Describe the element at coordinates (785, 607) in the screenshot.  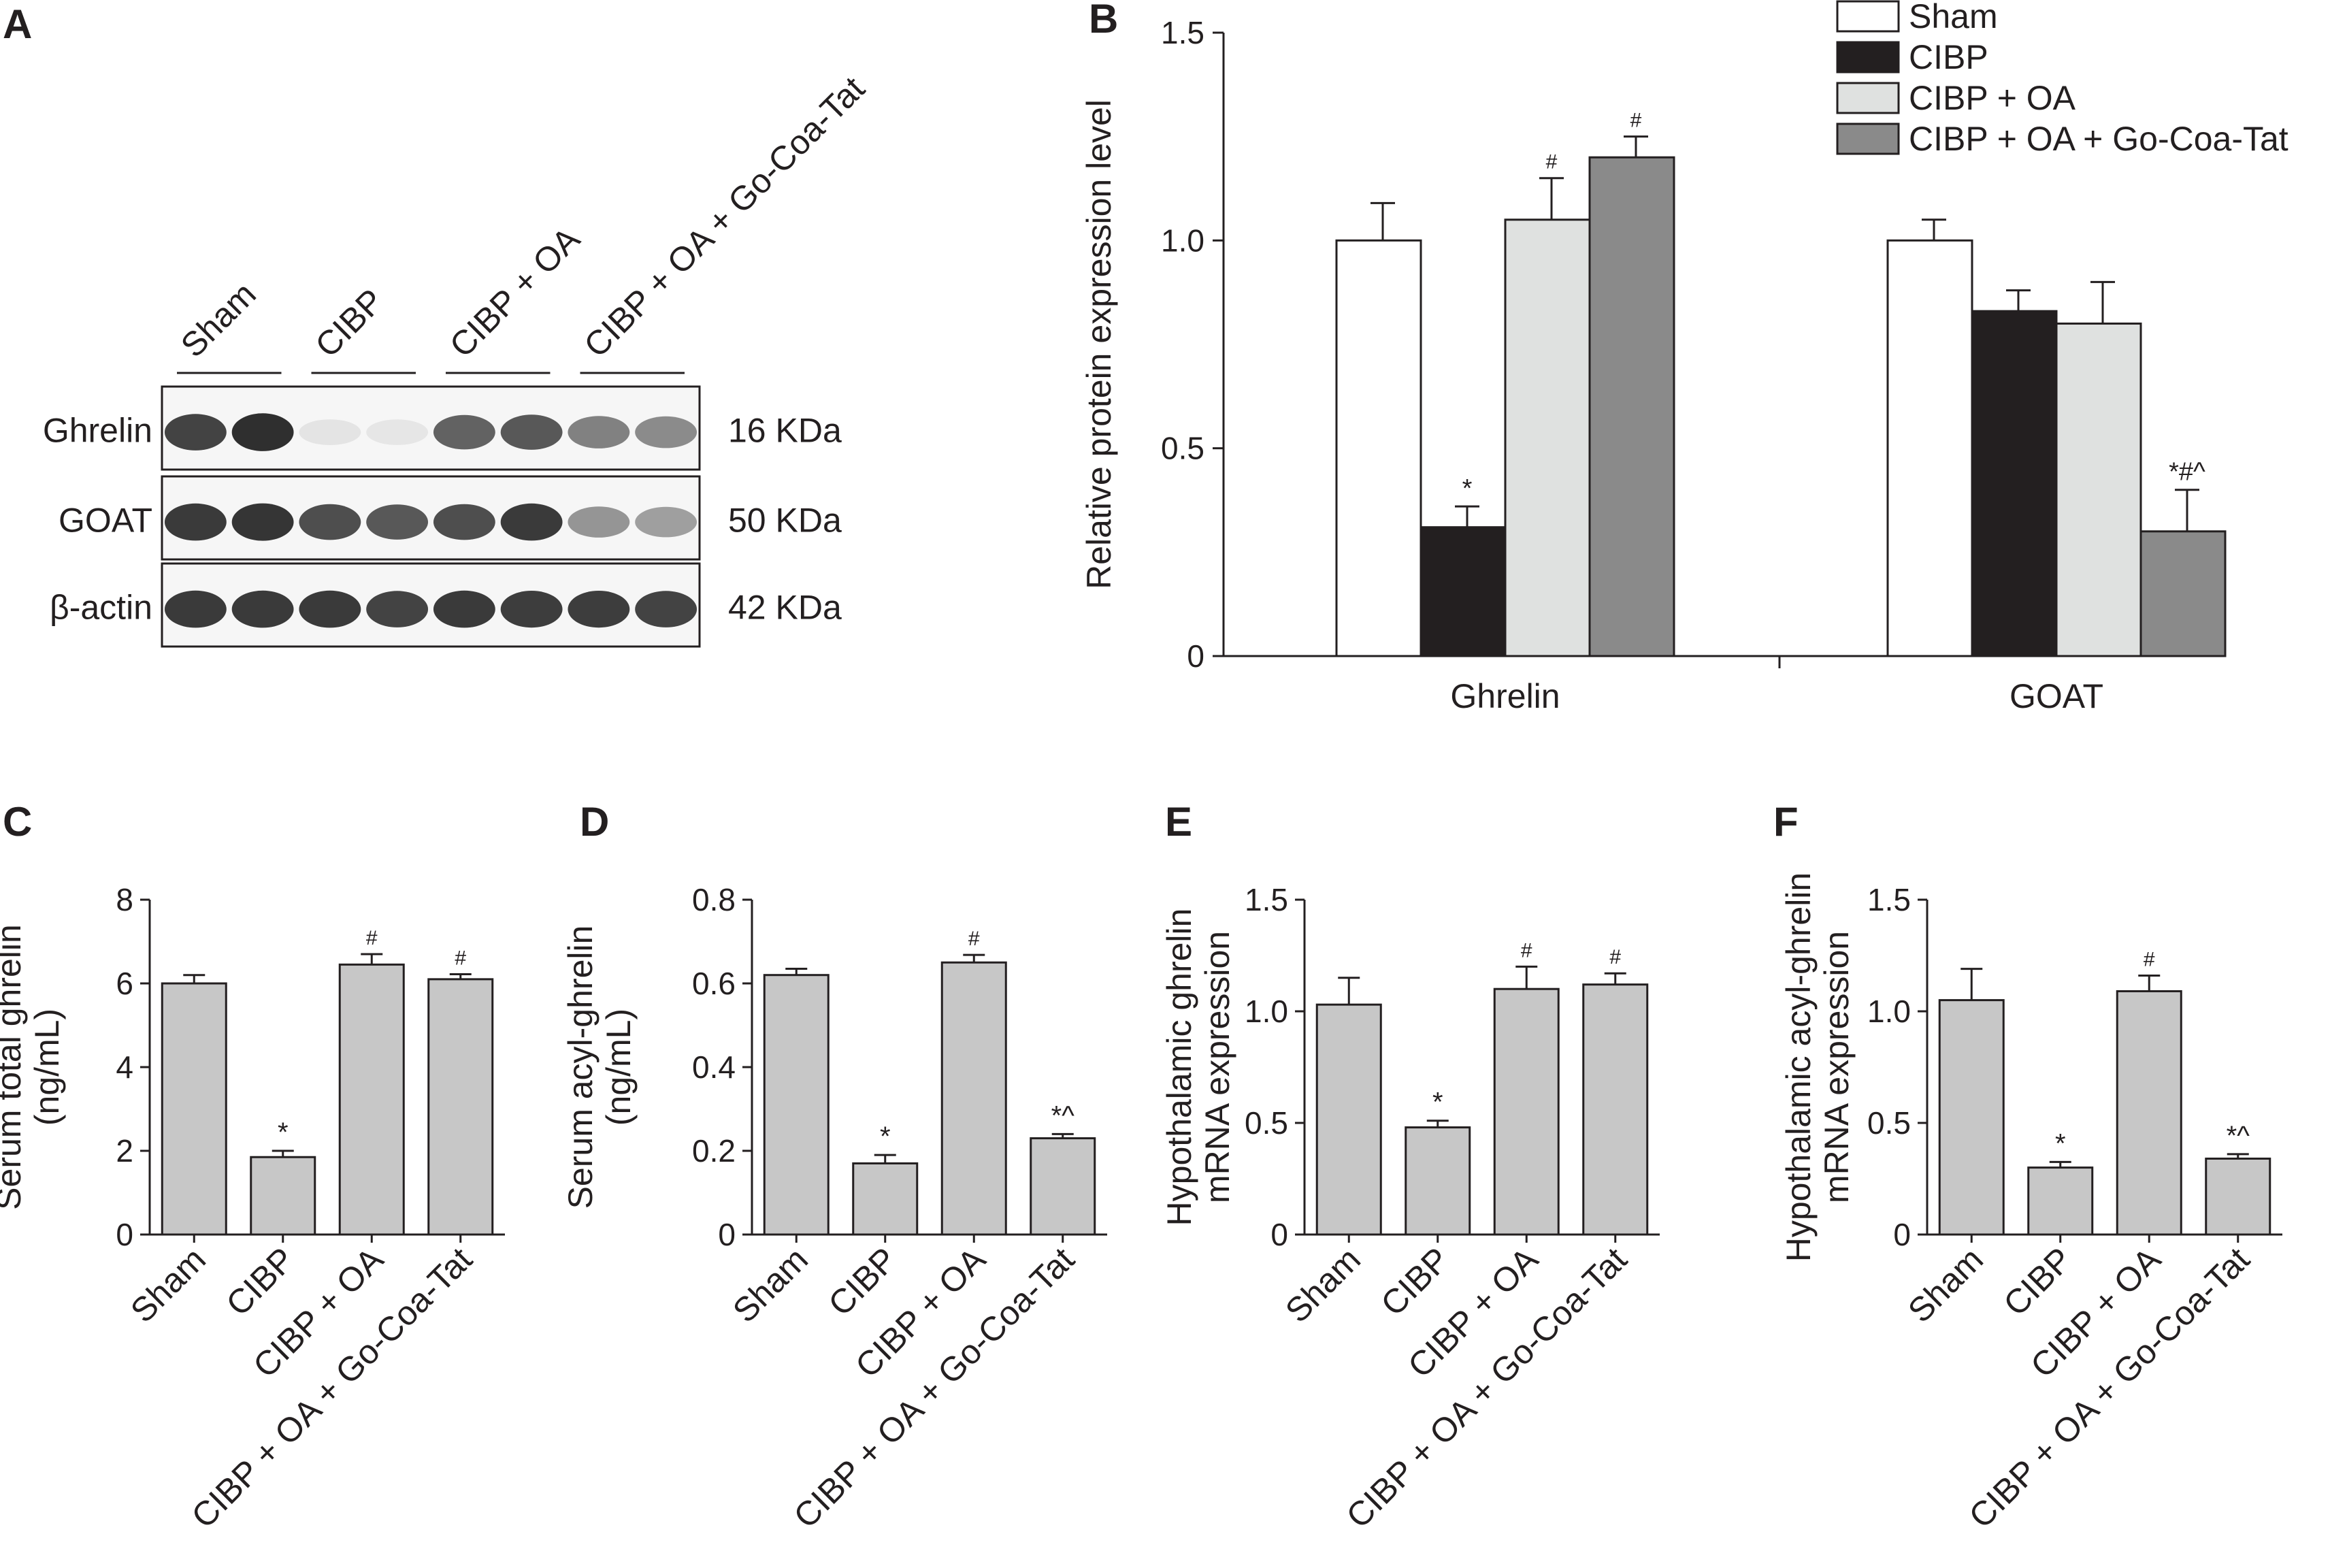
I see `blot-size-label: 42 KDa` at that location.